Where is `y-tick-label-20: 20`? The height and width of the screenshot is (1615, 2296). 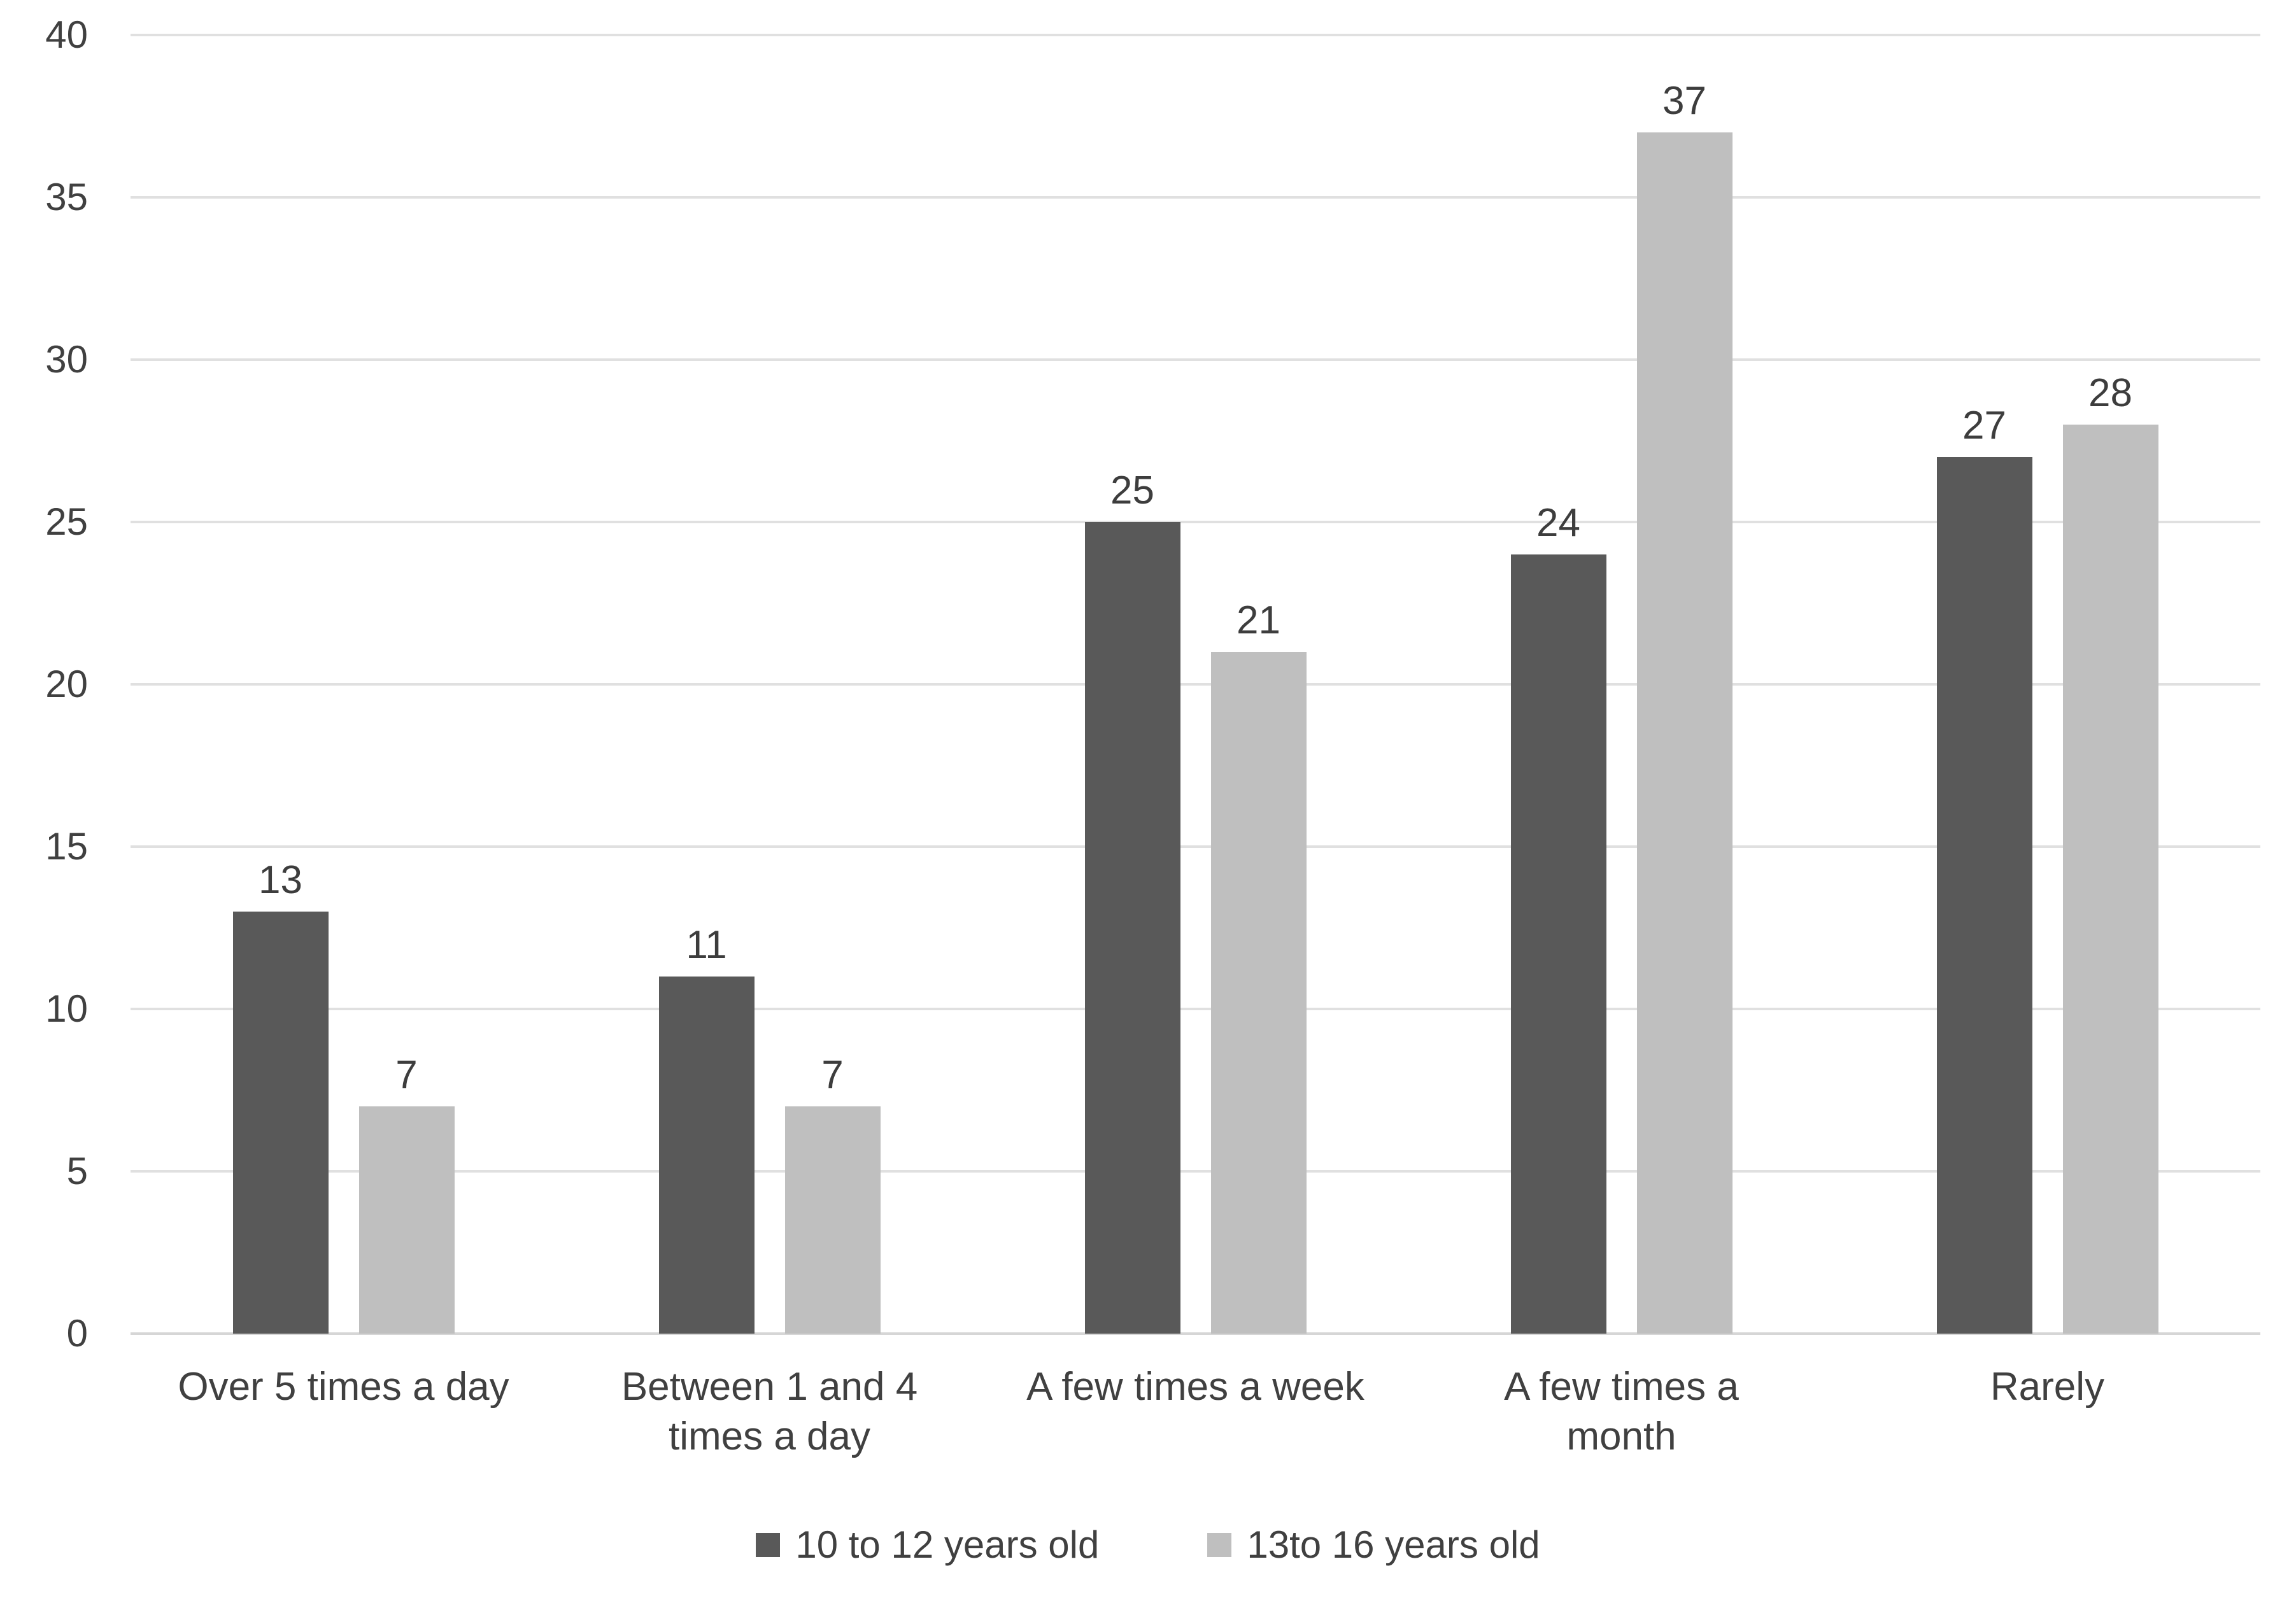 y-tick-label-20: 20 is located at coordinates (66, 684).